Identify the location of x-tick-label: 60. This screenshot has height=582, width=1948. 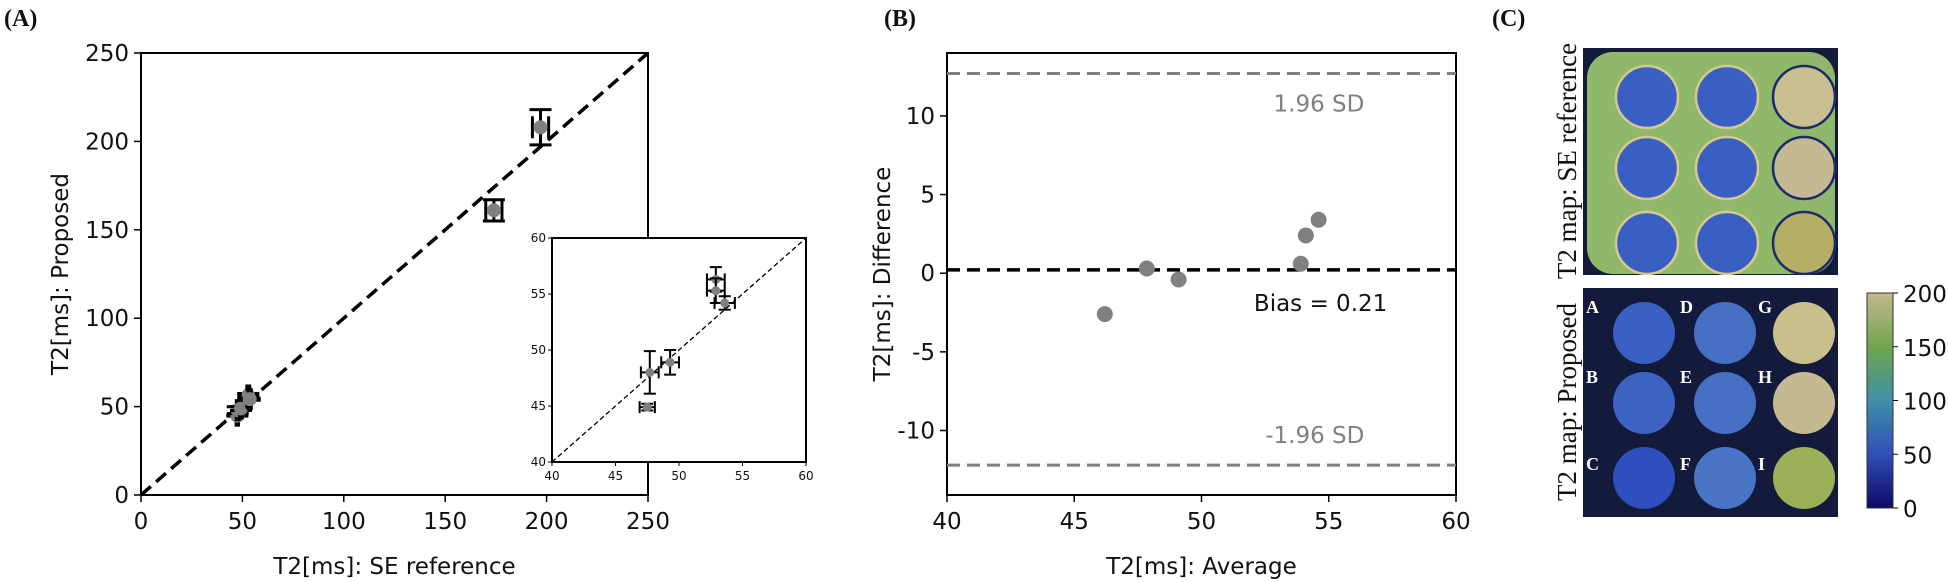
(1455, 522).